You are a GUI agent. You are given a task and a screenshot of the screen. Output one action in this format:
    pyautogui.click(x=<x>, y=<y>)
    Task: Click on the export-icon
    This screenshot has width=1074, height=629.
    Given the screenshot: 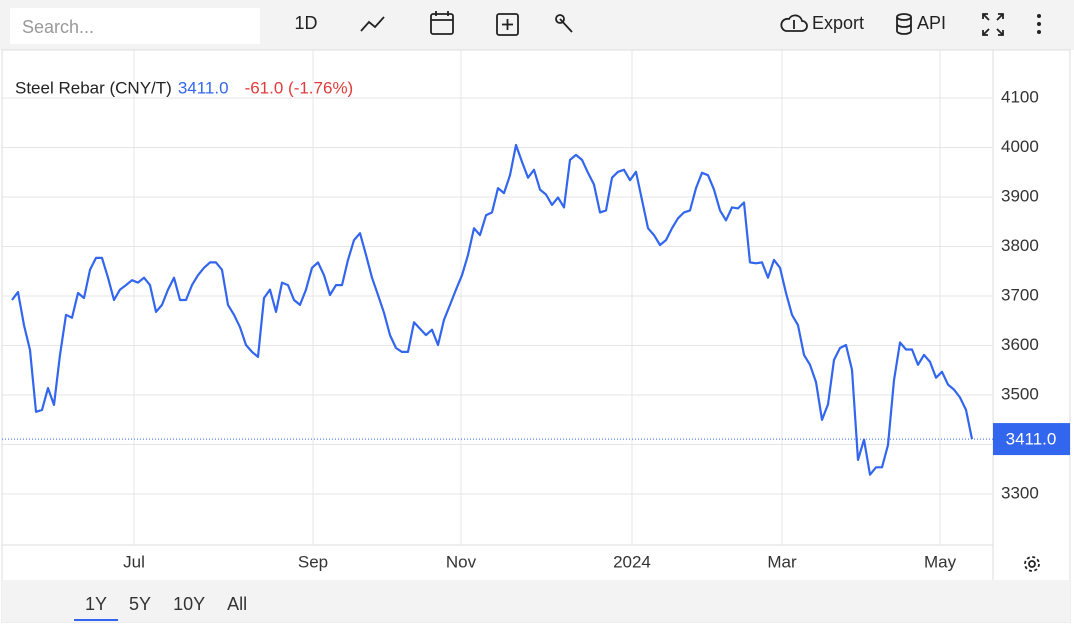 What is the action you would take?
    pyautogui.click(x=794, y=23)
    